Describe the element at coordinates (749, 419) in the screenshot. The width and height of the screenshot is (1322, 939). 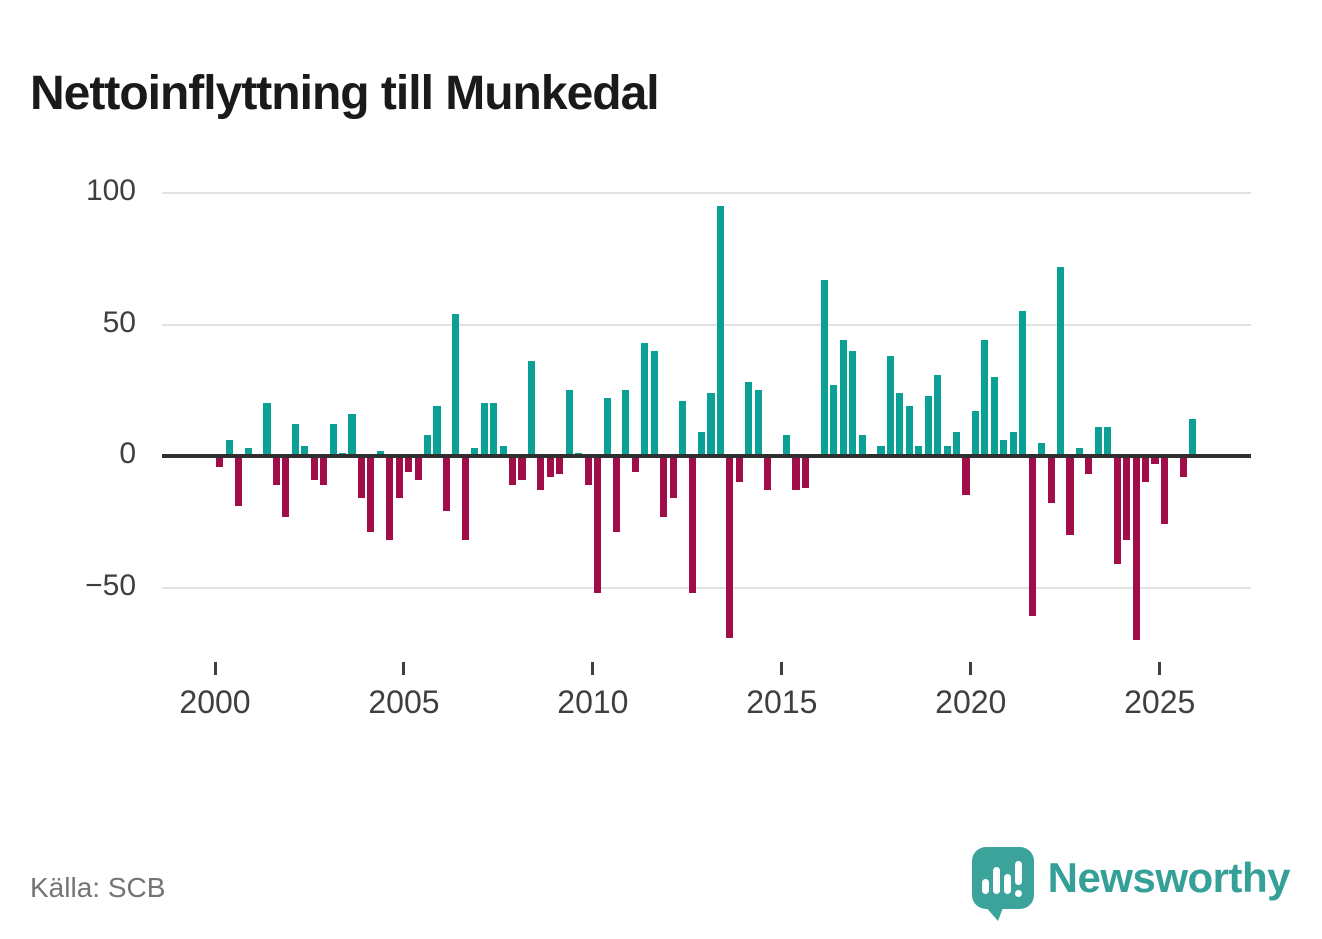
I see `bar-2014-Q1` at that location.